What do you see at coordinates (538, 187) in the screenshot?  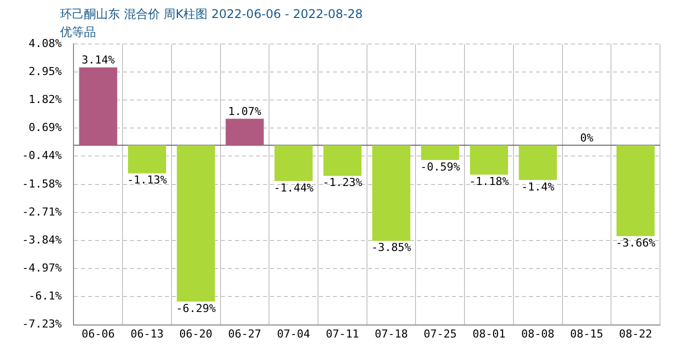 I see `data-label: -1.4%` at bounding box center [538, 187].